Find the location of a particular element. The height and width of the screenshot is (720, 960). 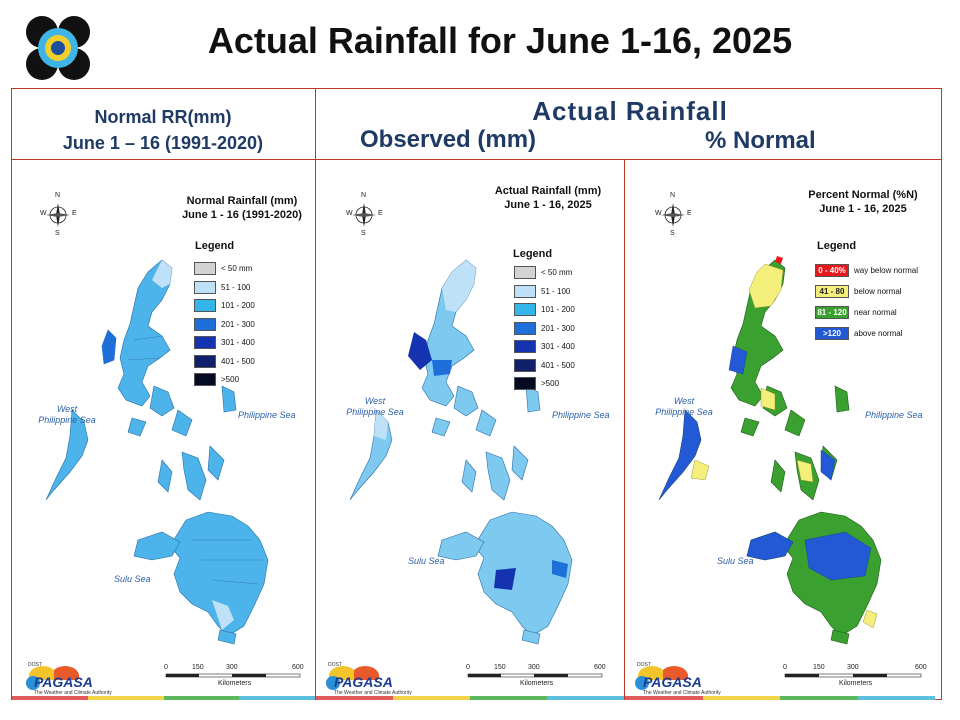

sea-label-sulu: Sulu Sea is located at coordinates (132, 579).